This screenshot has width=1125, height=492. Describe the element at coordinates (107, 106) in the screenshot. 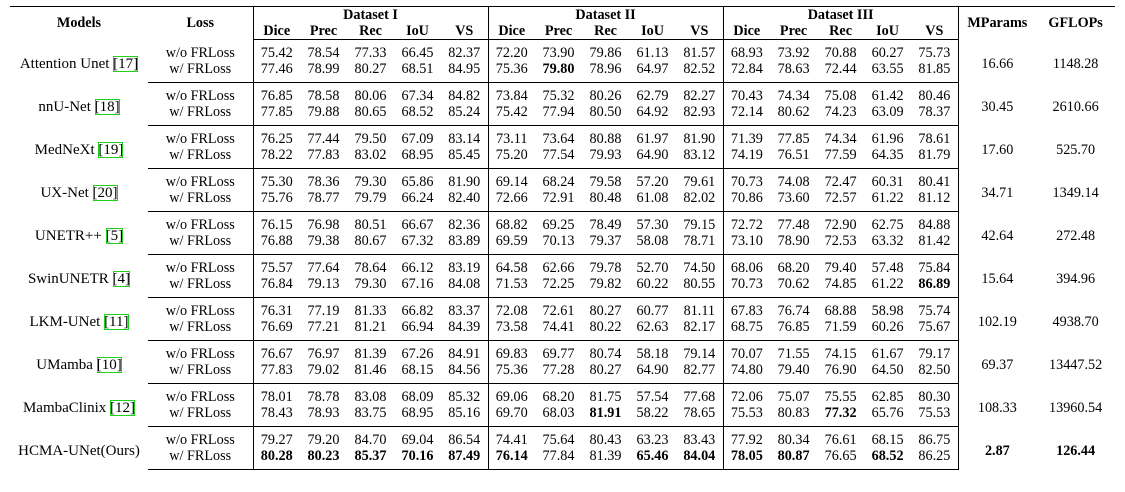

I see `citation: [18]` at that location.